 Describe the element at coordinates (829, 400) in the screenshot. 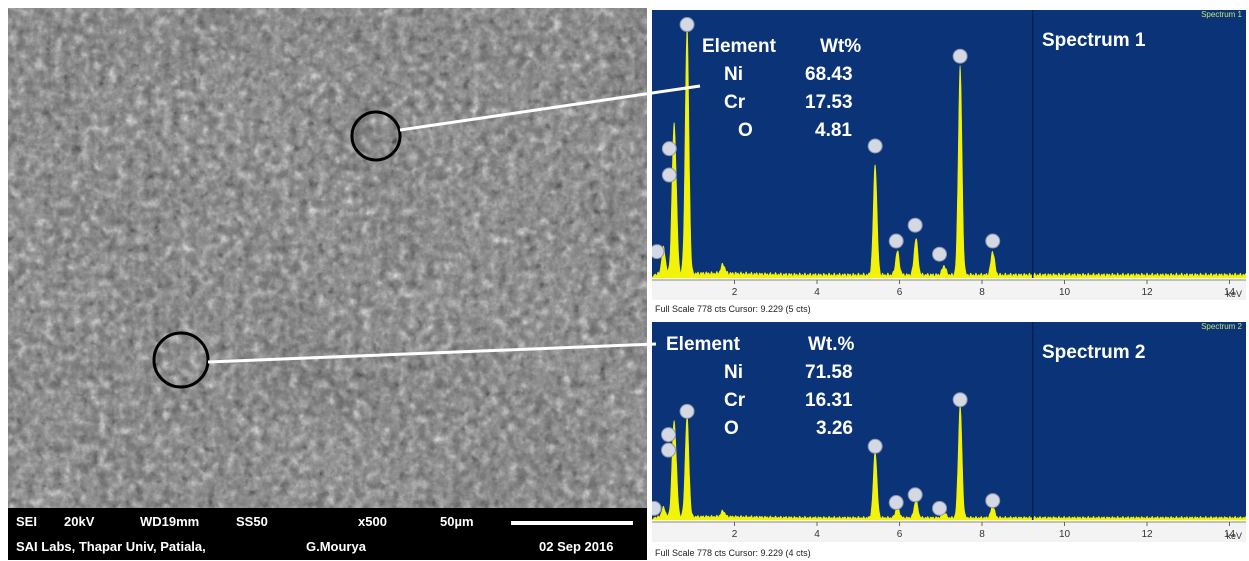

I see `composition-wt: 16.31` at that location.